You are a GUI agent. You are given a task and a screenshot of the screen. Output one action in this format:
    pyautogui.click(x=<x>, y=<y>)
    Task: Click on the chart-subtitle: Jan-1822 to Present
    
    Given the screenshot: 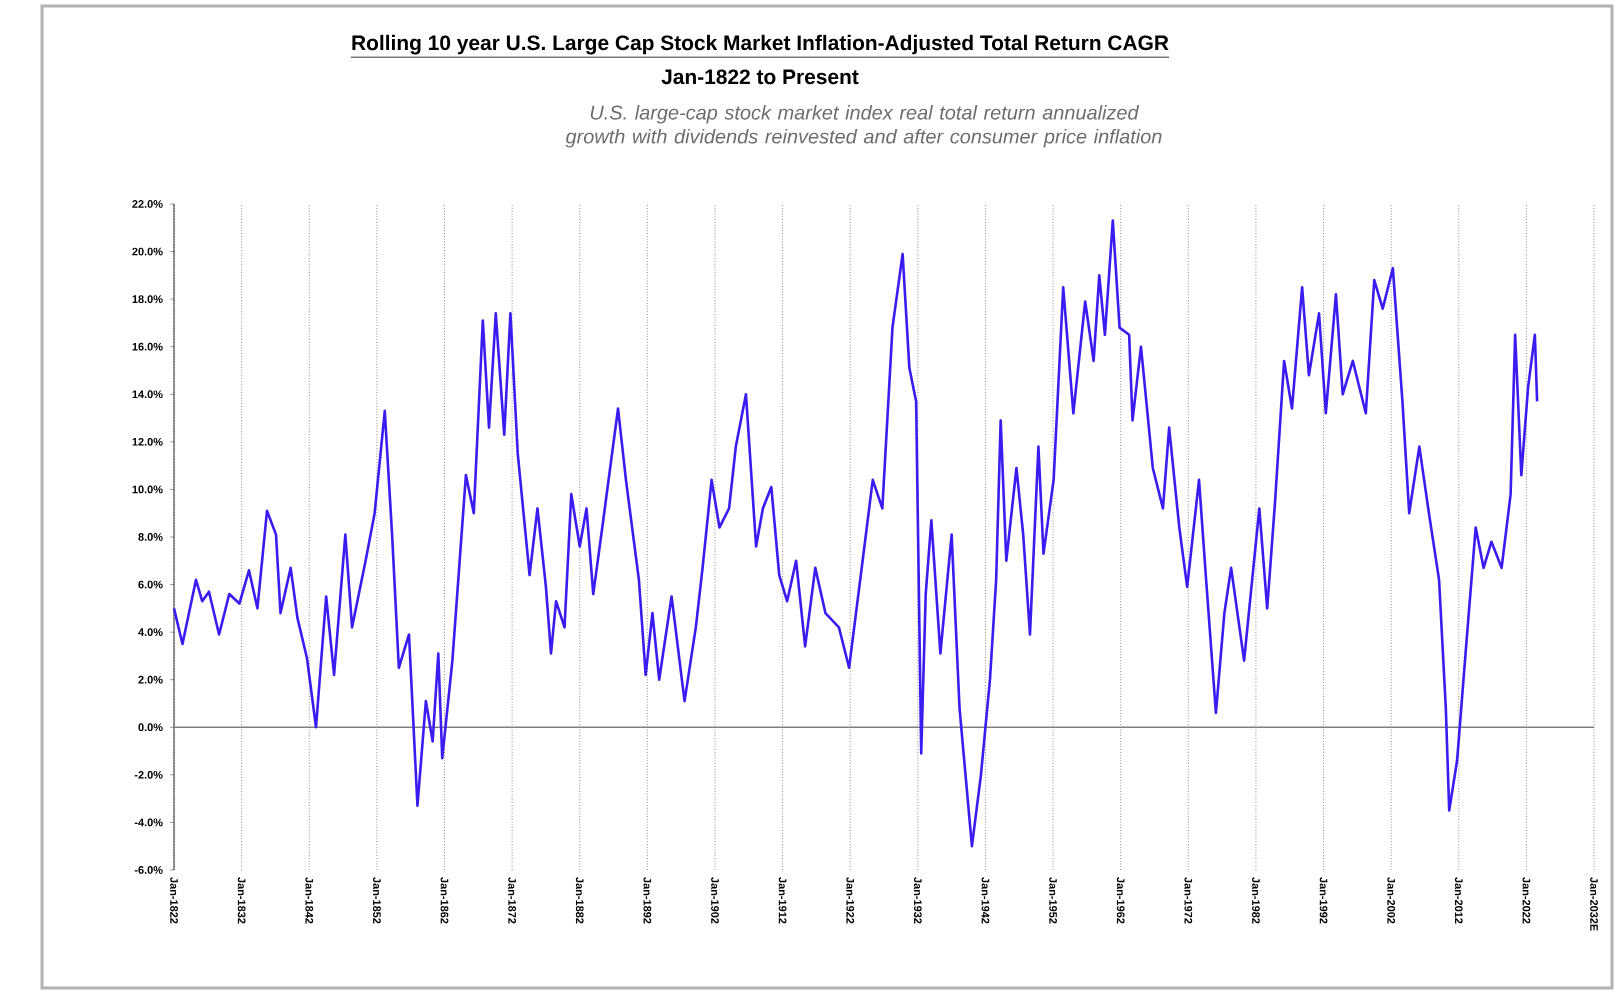 What is the action you would take?
    pyautogui.click(x=760, y=77)
    